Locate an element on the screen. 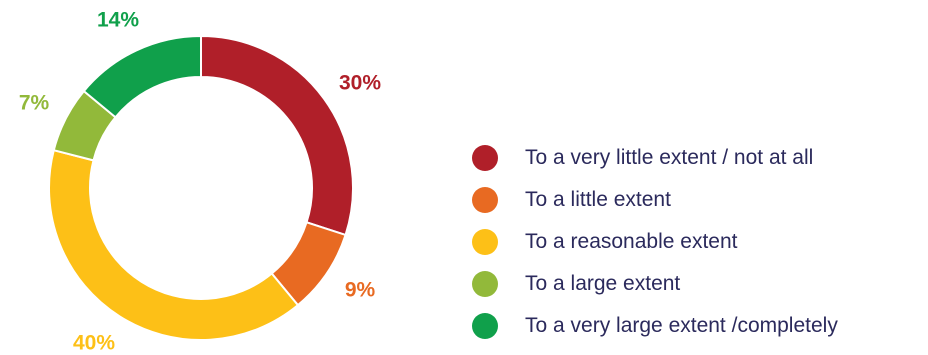 The width and height of the screenshot is (928, 355). legend-item: To a large extent is located at coordinates (655, 284).